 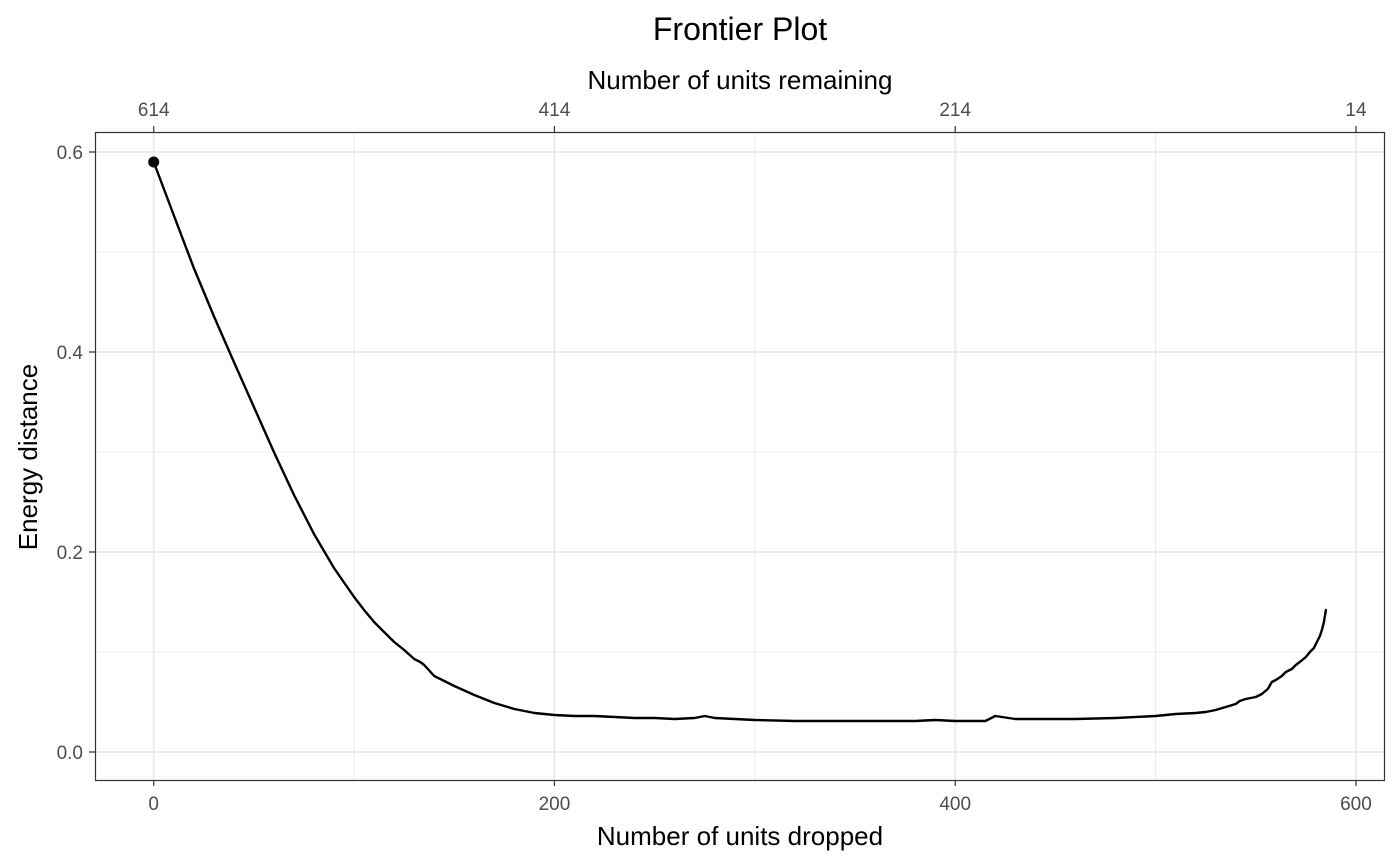 What do you see at coordinates (70, 353) in the screenshot?
I see `y-tick-label: 0.4` at bounding box center [70, 353].